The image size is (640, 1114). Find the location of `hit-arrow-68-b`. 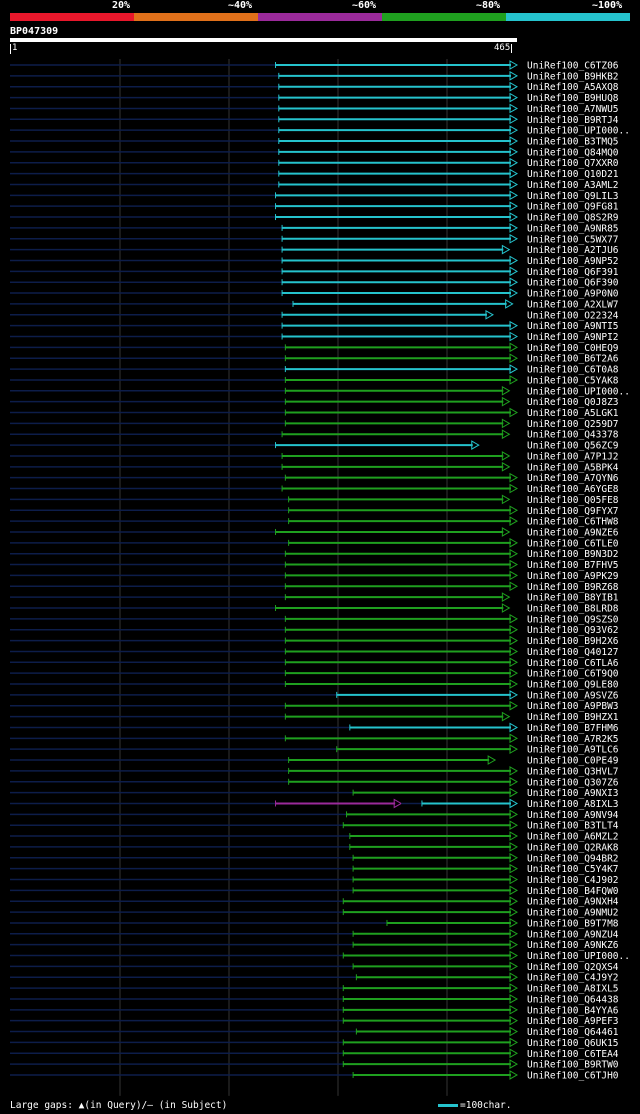

hit-arrow-68-b is located at coordinates (514, 803).